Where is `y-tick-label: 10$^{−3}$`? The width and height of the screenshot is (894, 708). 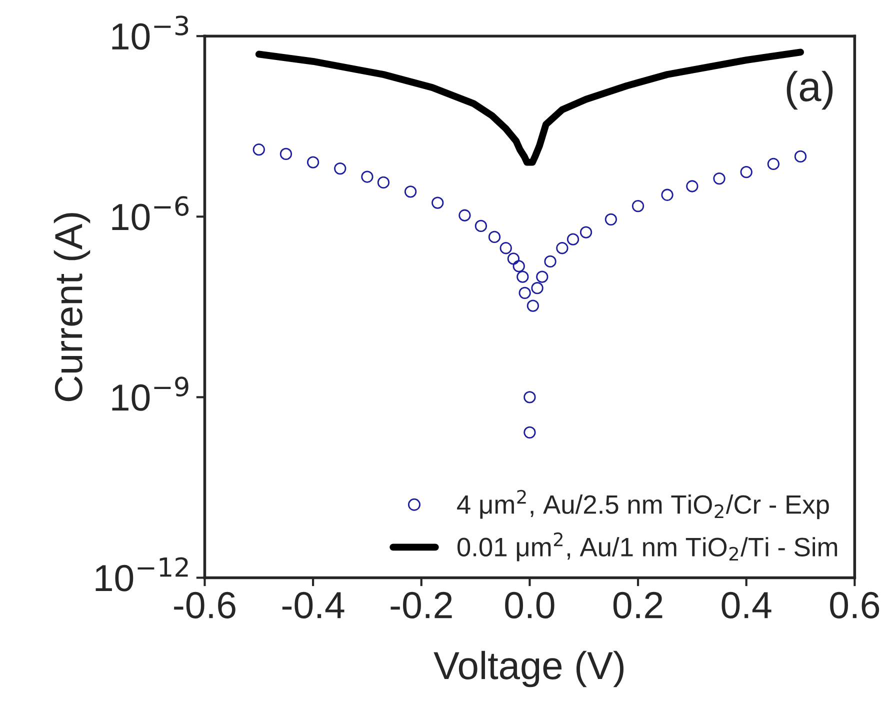
y-tick-label: 10$^{−3}$ is located at coordinates (150, 33).